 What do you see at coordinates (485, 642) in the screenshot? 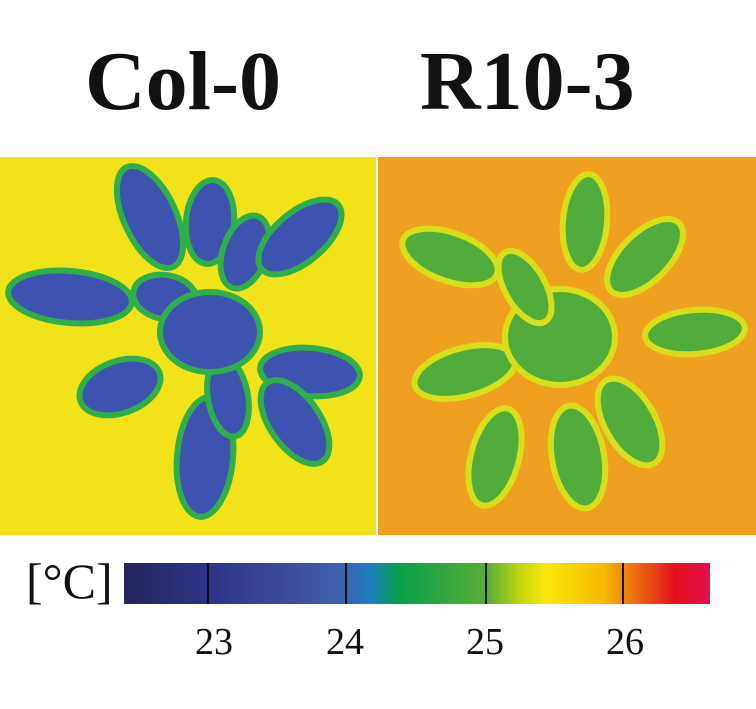
I see `tick-label-25: 25` at bounding box center [485, 642].